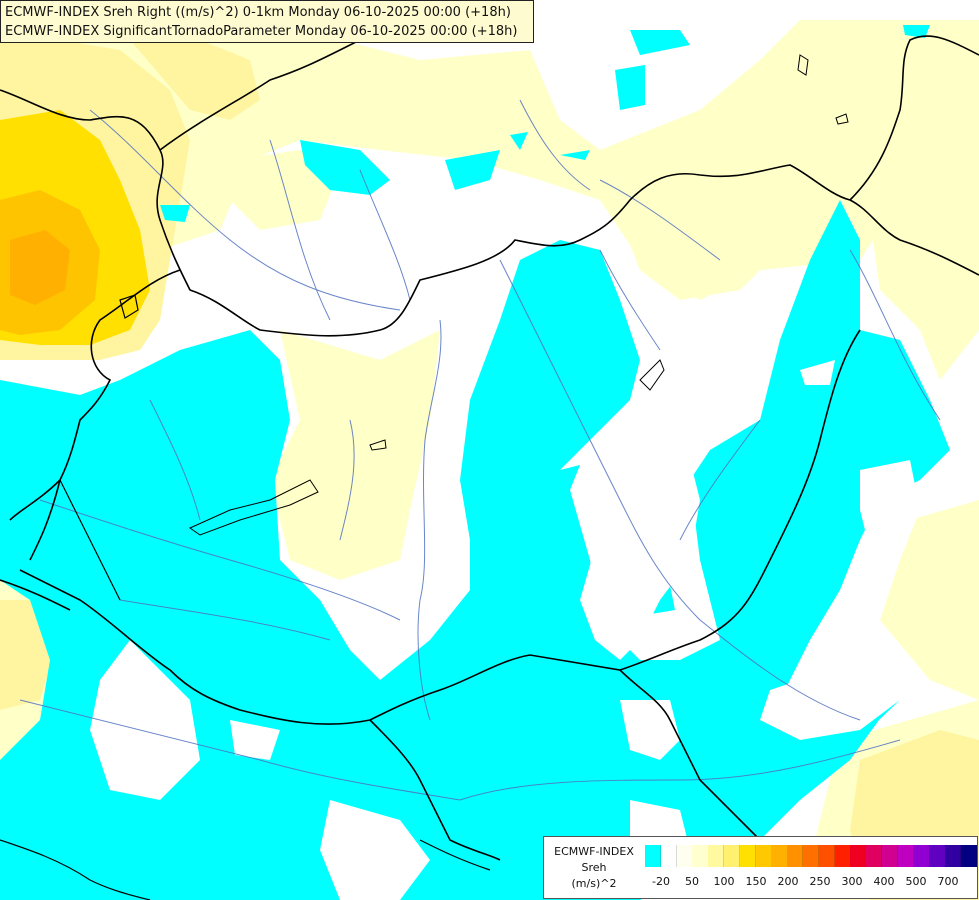  Describe the element at coordinates (692, 881) in the screenshot. I see `legend-tick-label: 50` at that location.